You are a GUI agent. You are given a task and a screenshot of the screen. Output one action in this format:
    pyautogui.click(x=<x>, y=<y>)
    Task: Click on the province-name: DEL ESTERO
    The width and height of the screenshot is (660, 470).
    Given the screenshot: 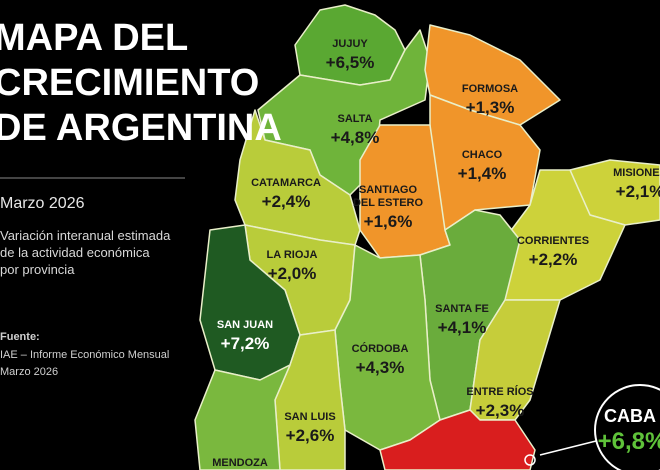 What is the action you would take?
    pyautogui.click(x=388, y=203)
    